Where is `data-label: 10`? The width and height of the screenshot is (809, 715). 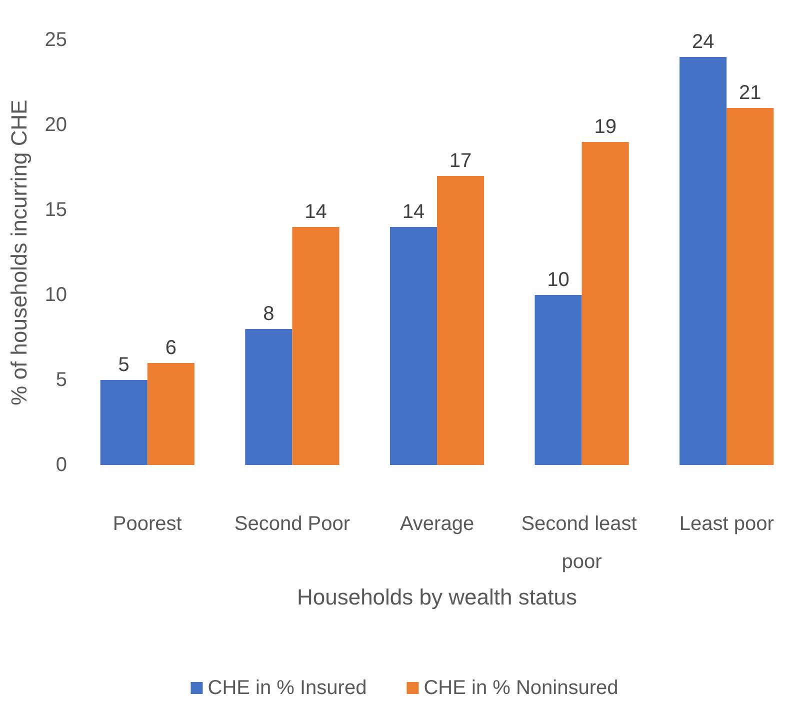
data-label: 10 is located at coordinates (558, 280).